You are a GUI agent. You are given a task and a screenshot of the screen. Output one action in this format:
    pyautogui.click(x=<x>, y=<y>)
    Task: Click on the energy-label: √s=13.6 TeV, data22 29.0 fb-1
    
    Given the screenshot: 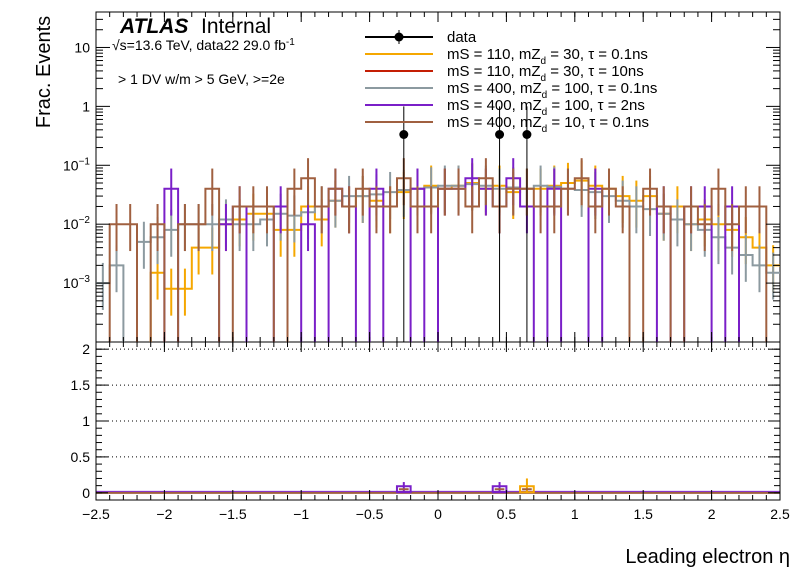 What is the action you would take?
    pyautogui.click(x=203, y=45)
    